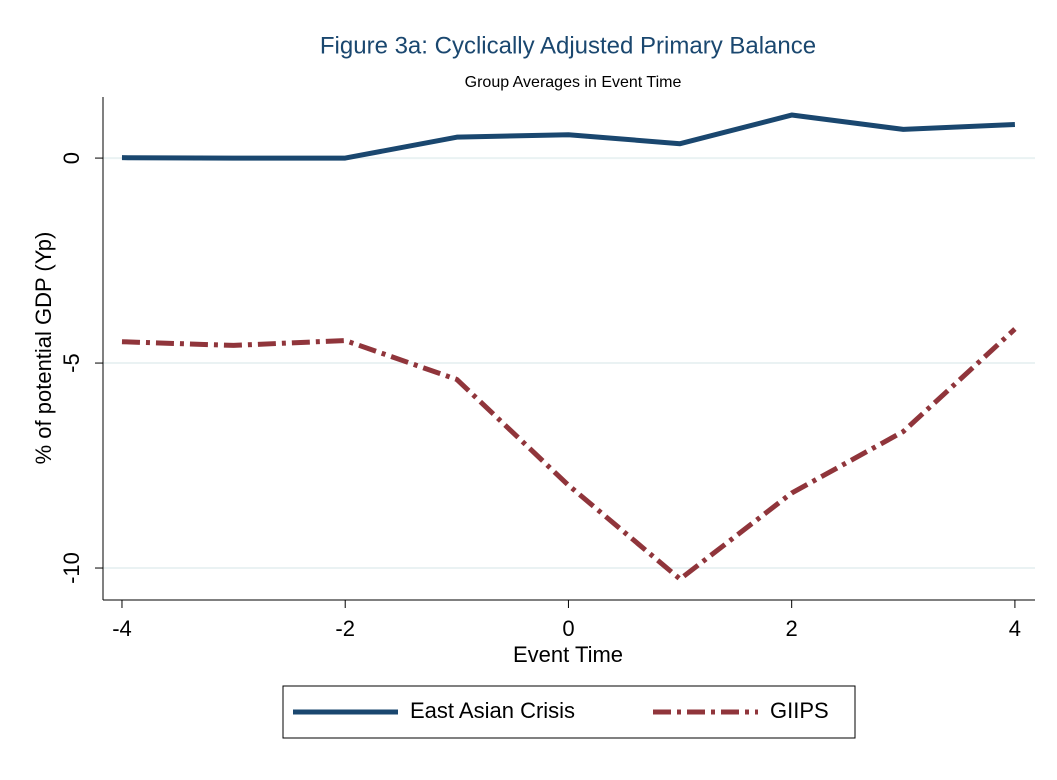 The image size is (1057, 780). What do you see at coordinates (71, 568) in the screenshot?
I see `y-tick-label: -10` at bounding box center [71, 568].